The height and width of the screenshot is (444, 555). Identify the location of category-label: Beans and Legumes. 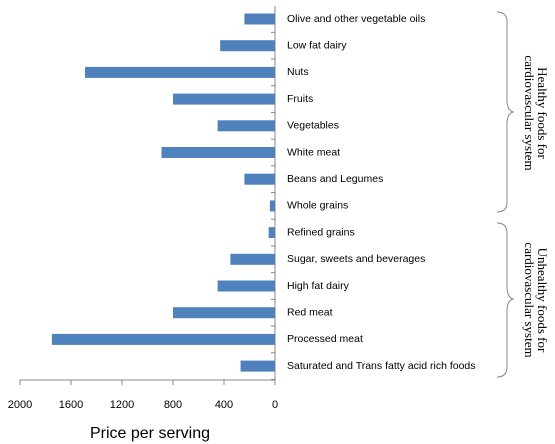
(335, 179).